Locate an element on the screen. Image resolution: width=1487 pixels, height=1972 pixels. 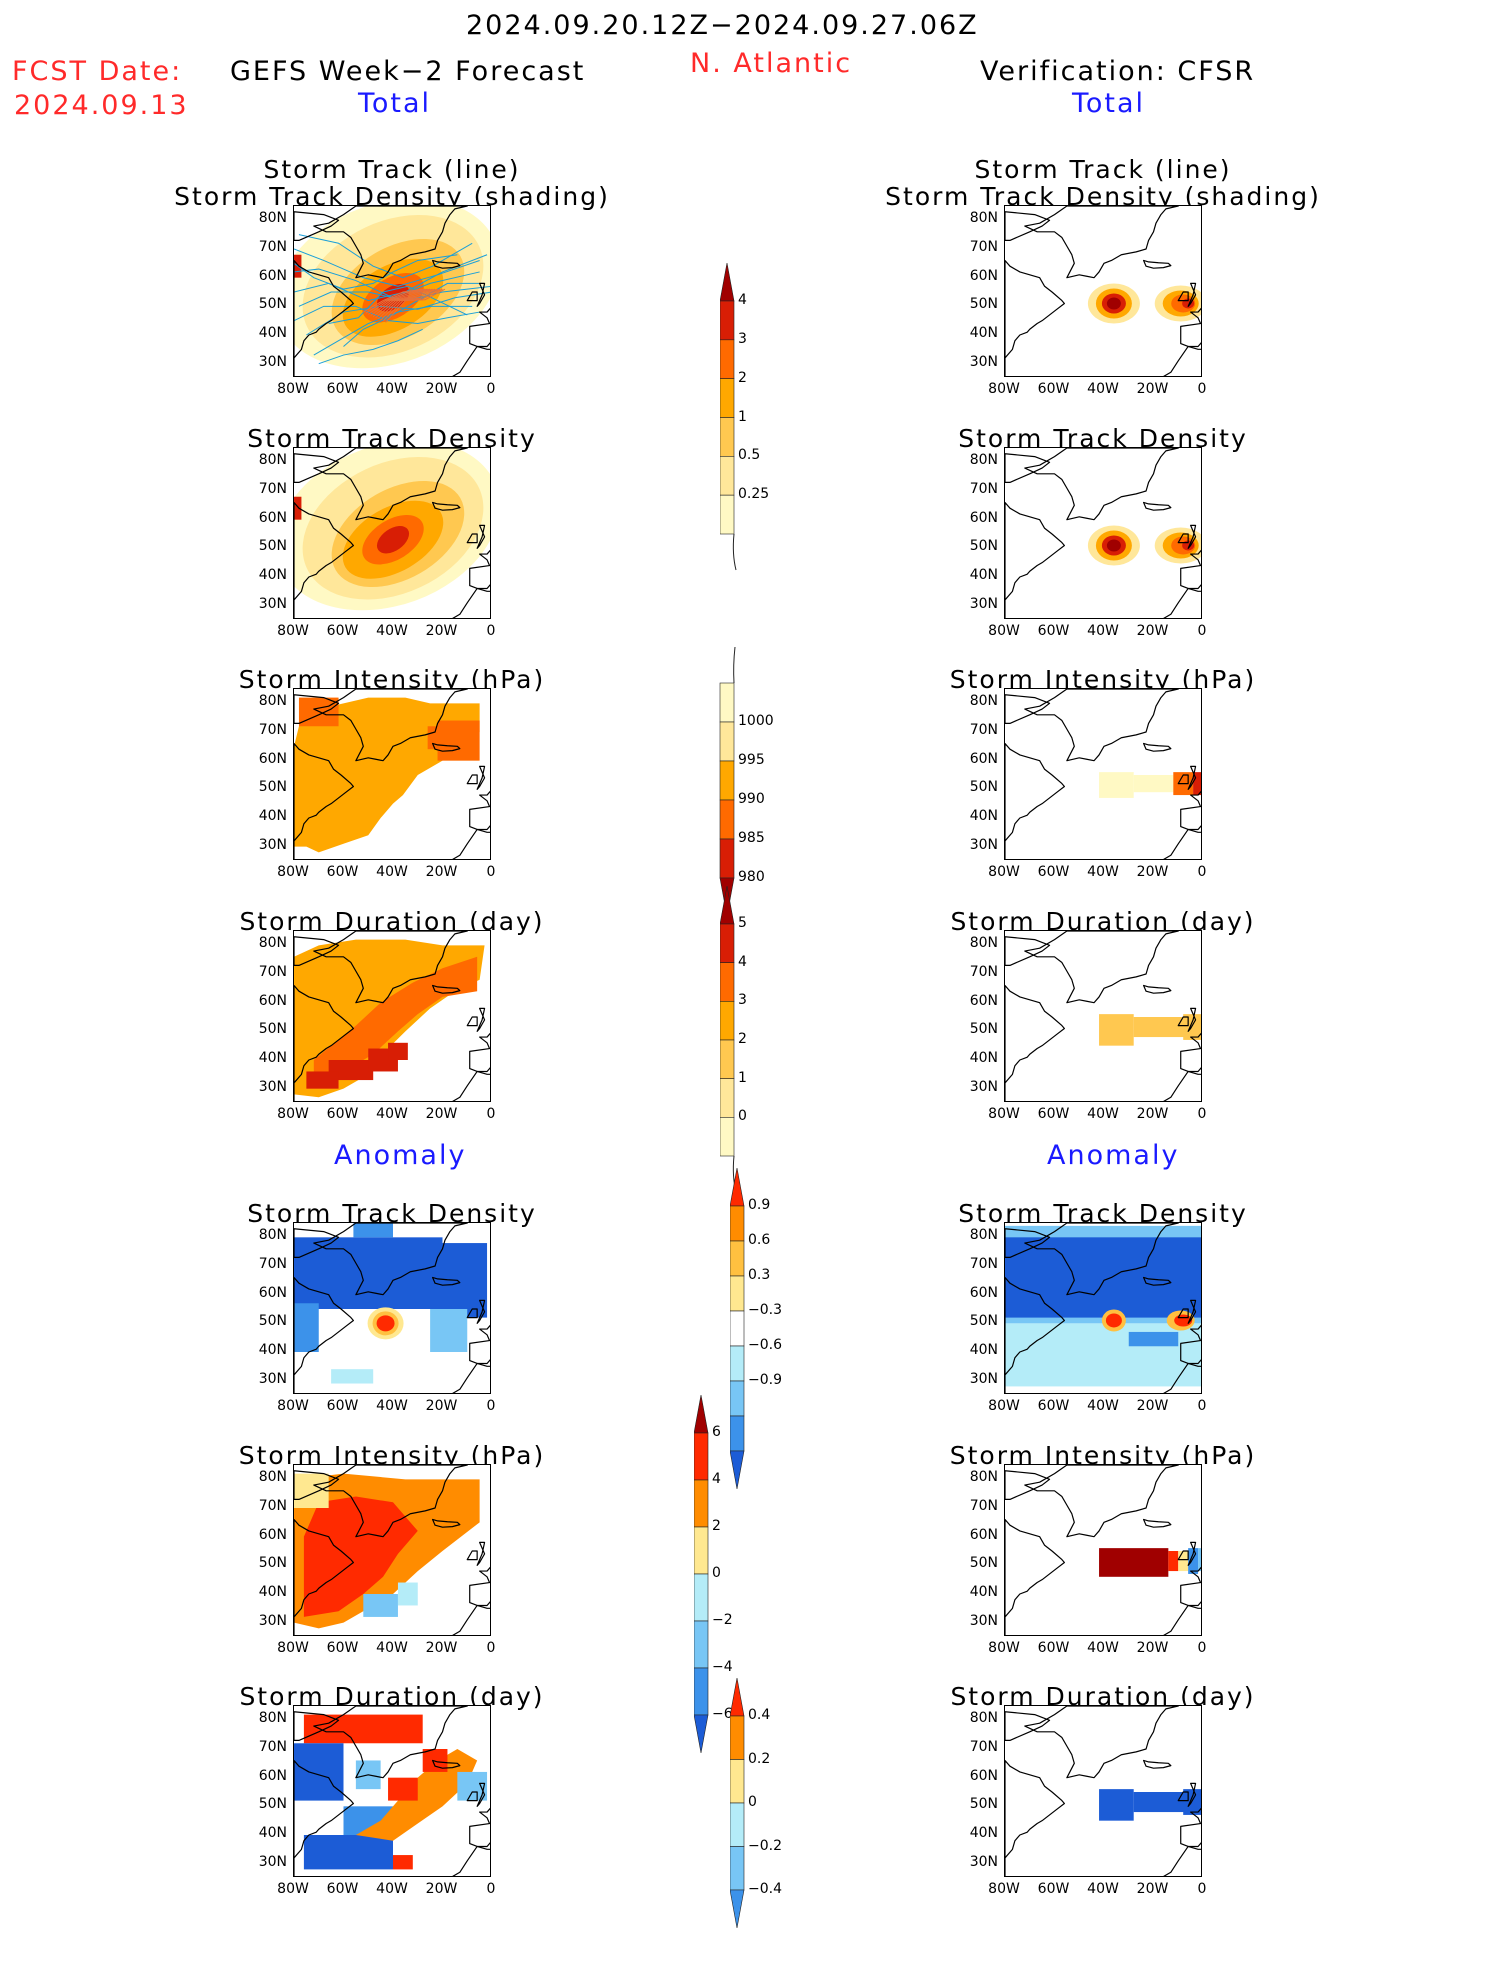
colorbar-label: 0.2 is located at coordinates (759, 1758).